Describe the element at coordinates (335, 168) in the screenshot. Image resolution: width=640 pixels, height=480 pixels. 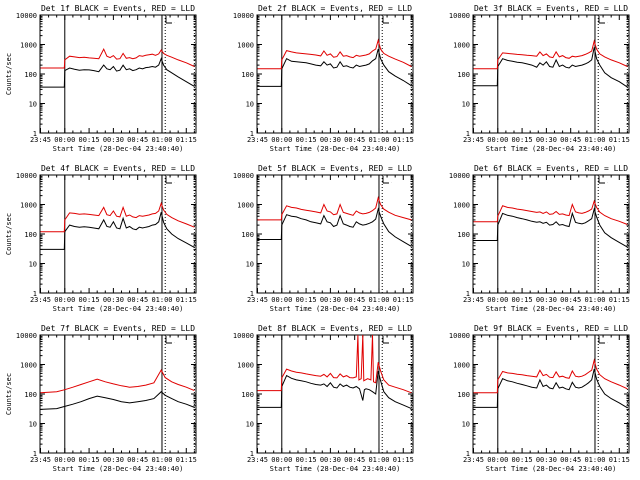
I see `chart-title: Det 5f BLACK = Events, RED = LLD` at that location.